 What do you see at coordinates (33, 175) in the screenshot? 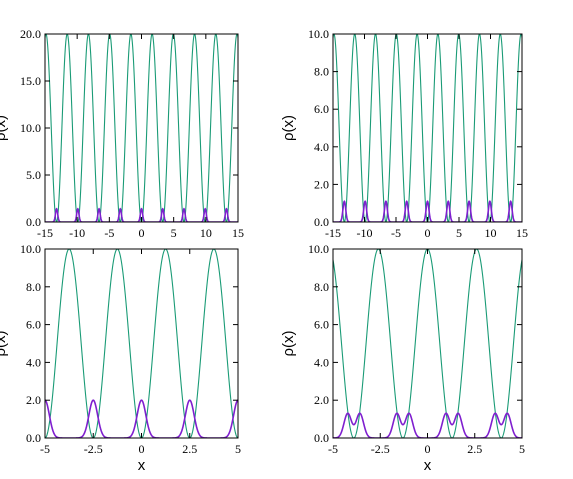
I see `y-tick-label: 5.0` at bounding box center [33, 175].